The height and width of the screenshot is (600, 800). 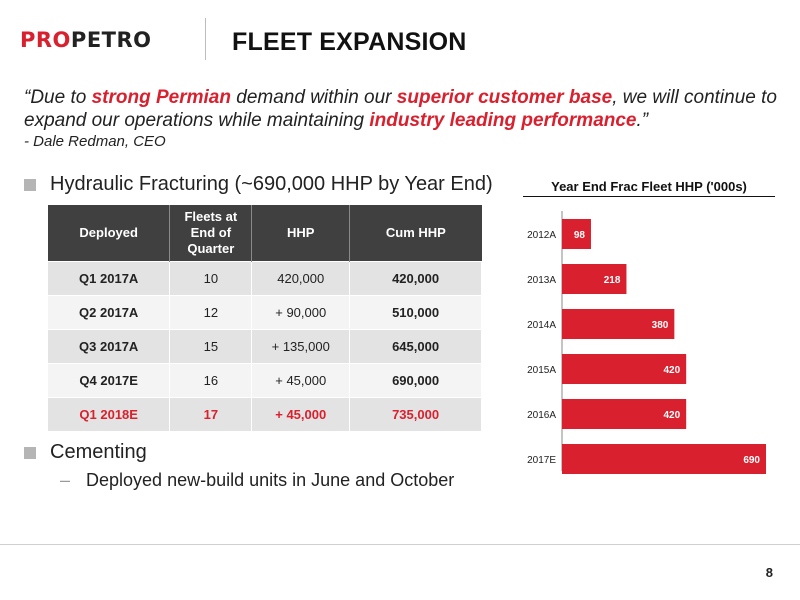 I want to click on table-row: Q2 2017A 12 + 90,000 510,000, so click(x=265, y=311).